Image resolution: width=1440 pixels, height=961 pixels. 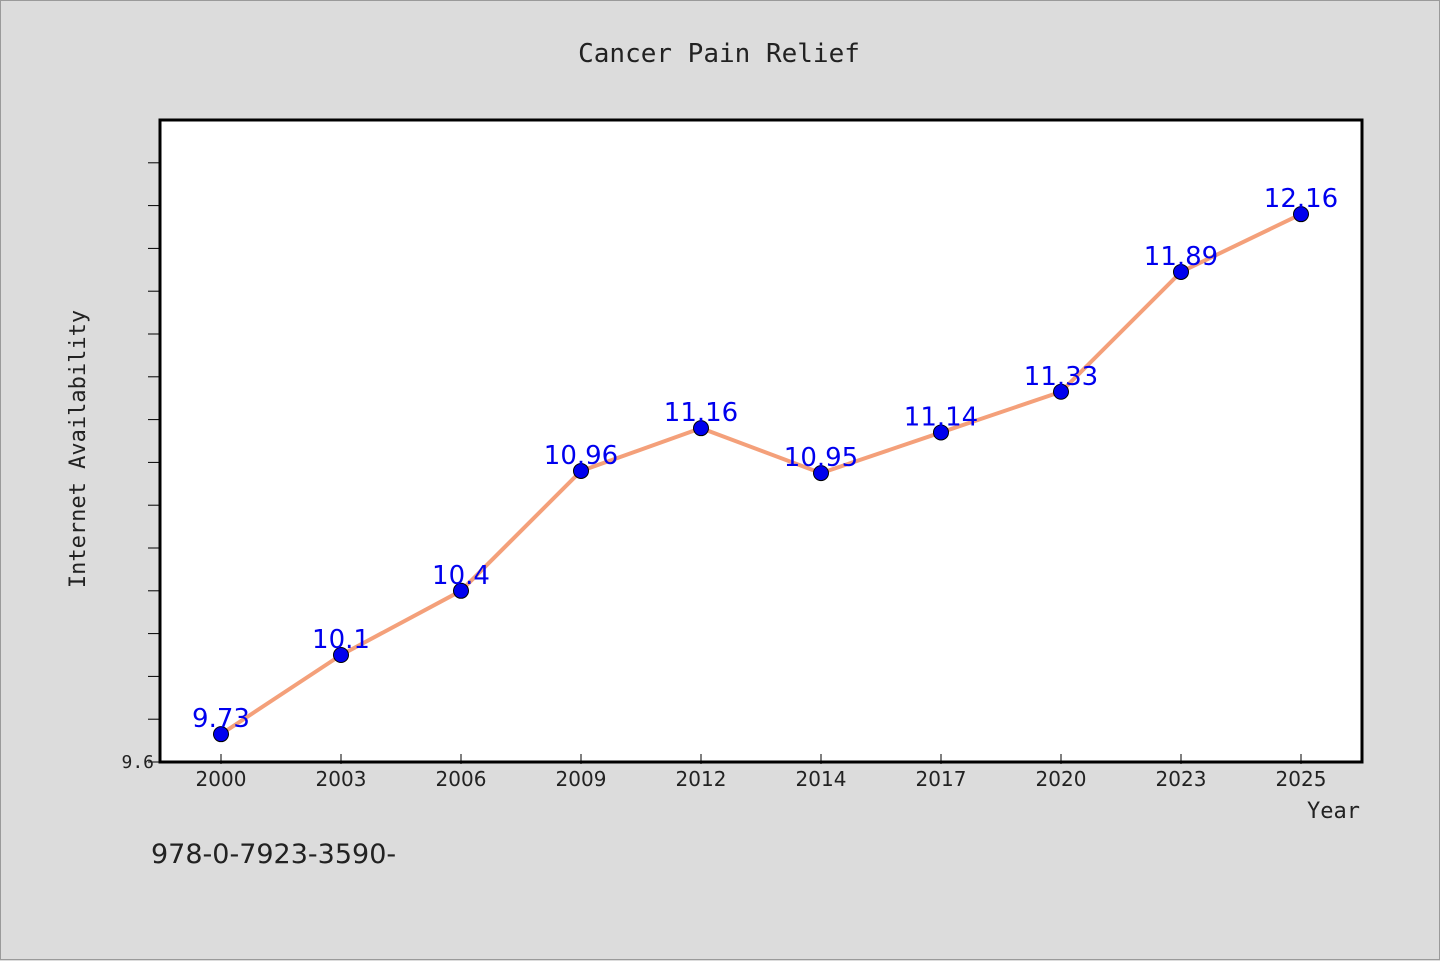 I want to click on data-label: 12.16, so click(x=1301, y=199).